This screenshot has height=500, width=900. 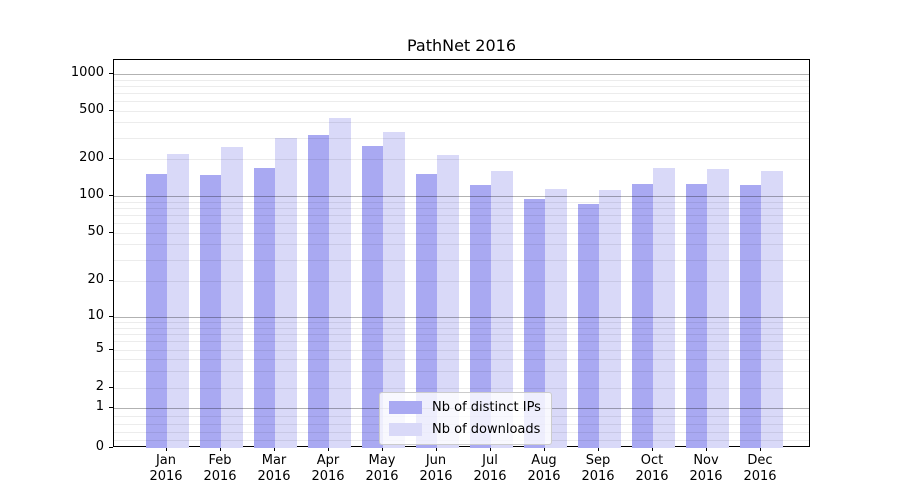 What do you see at coordinates (95, 231) in the screenshot?
I see `y-tick-label: 50` at bounding box center [95, 231].